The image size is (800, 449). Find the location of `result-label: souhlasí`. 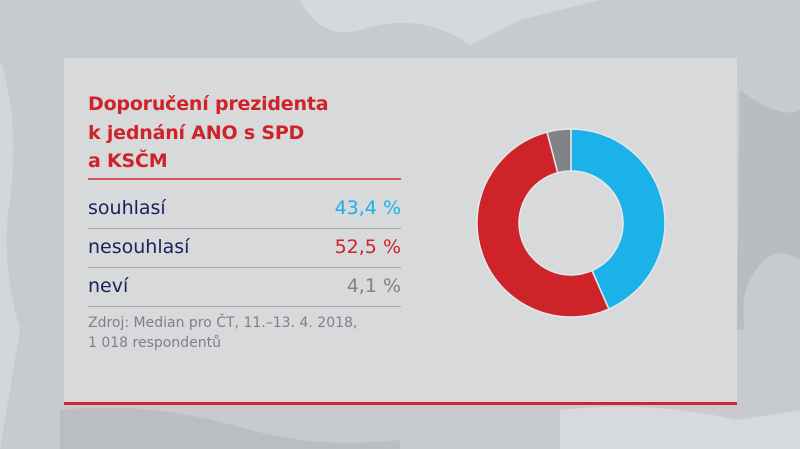

result-label: souhlasí is located at coordinates (127, 208).